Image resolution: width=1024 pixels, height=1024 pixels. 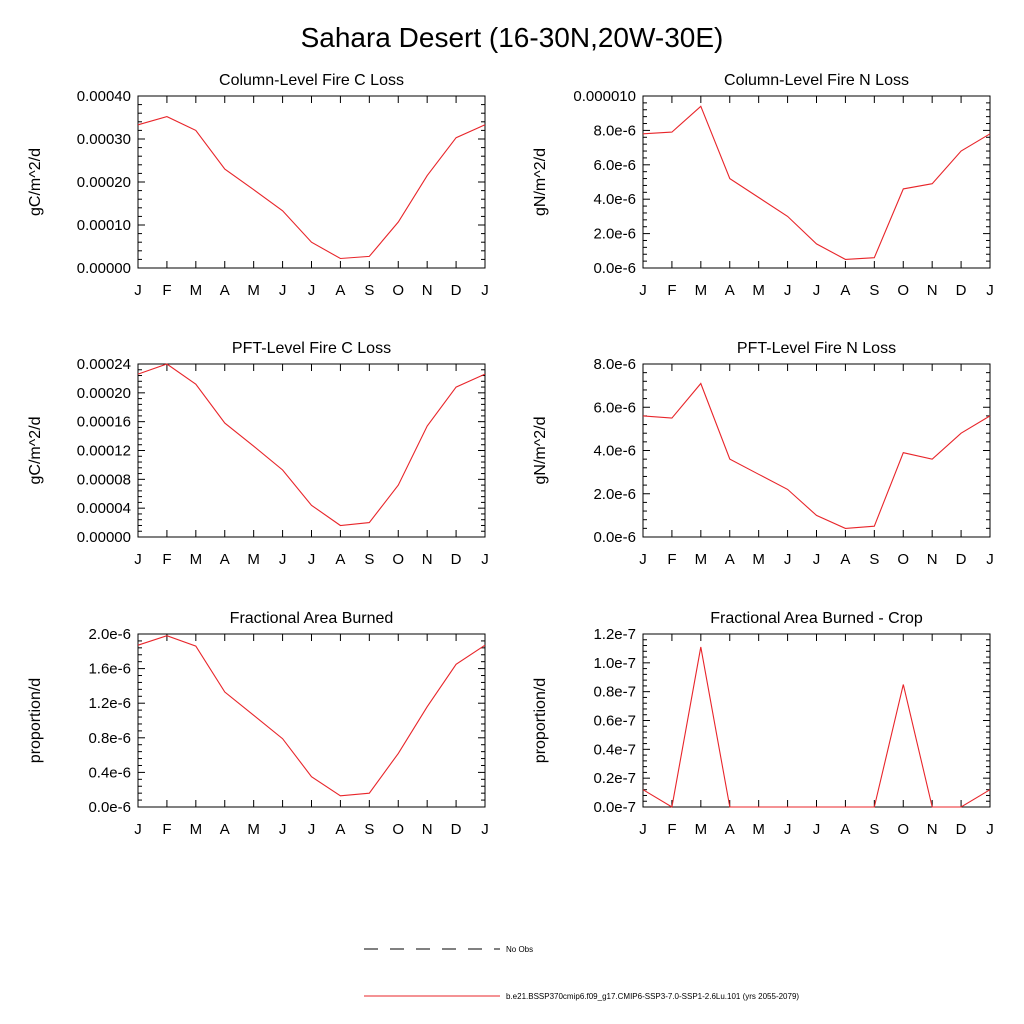 What do you see at coordinates (614, 692) in the screenshot?
I see `y-tick-label: 0.8e-7` at bounding box center [614, 692].